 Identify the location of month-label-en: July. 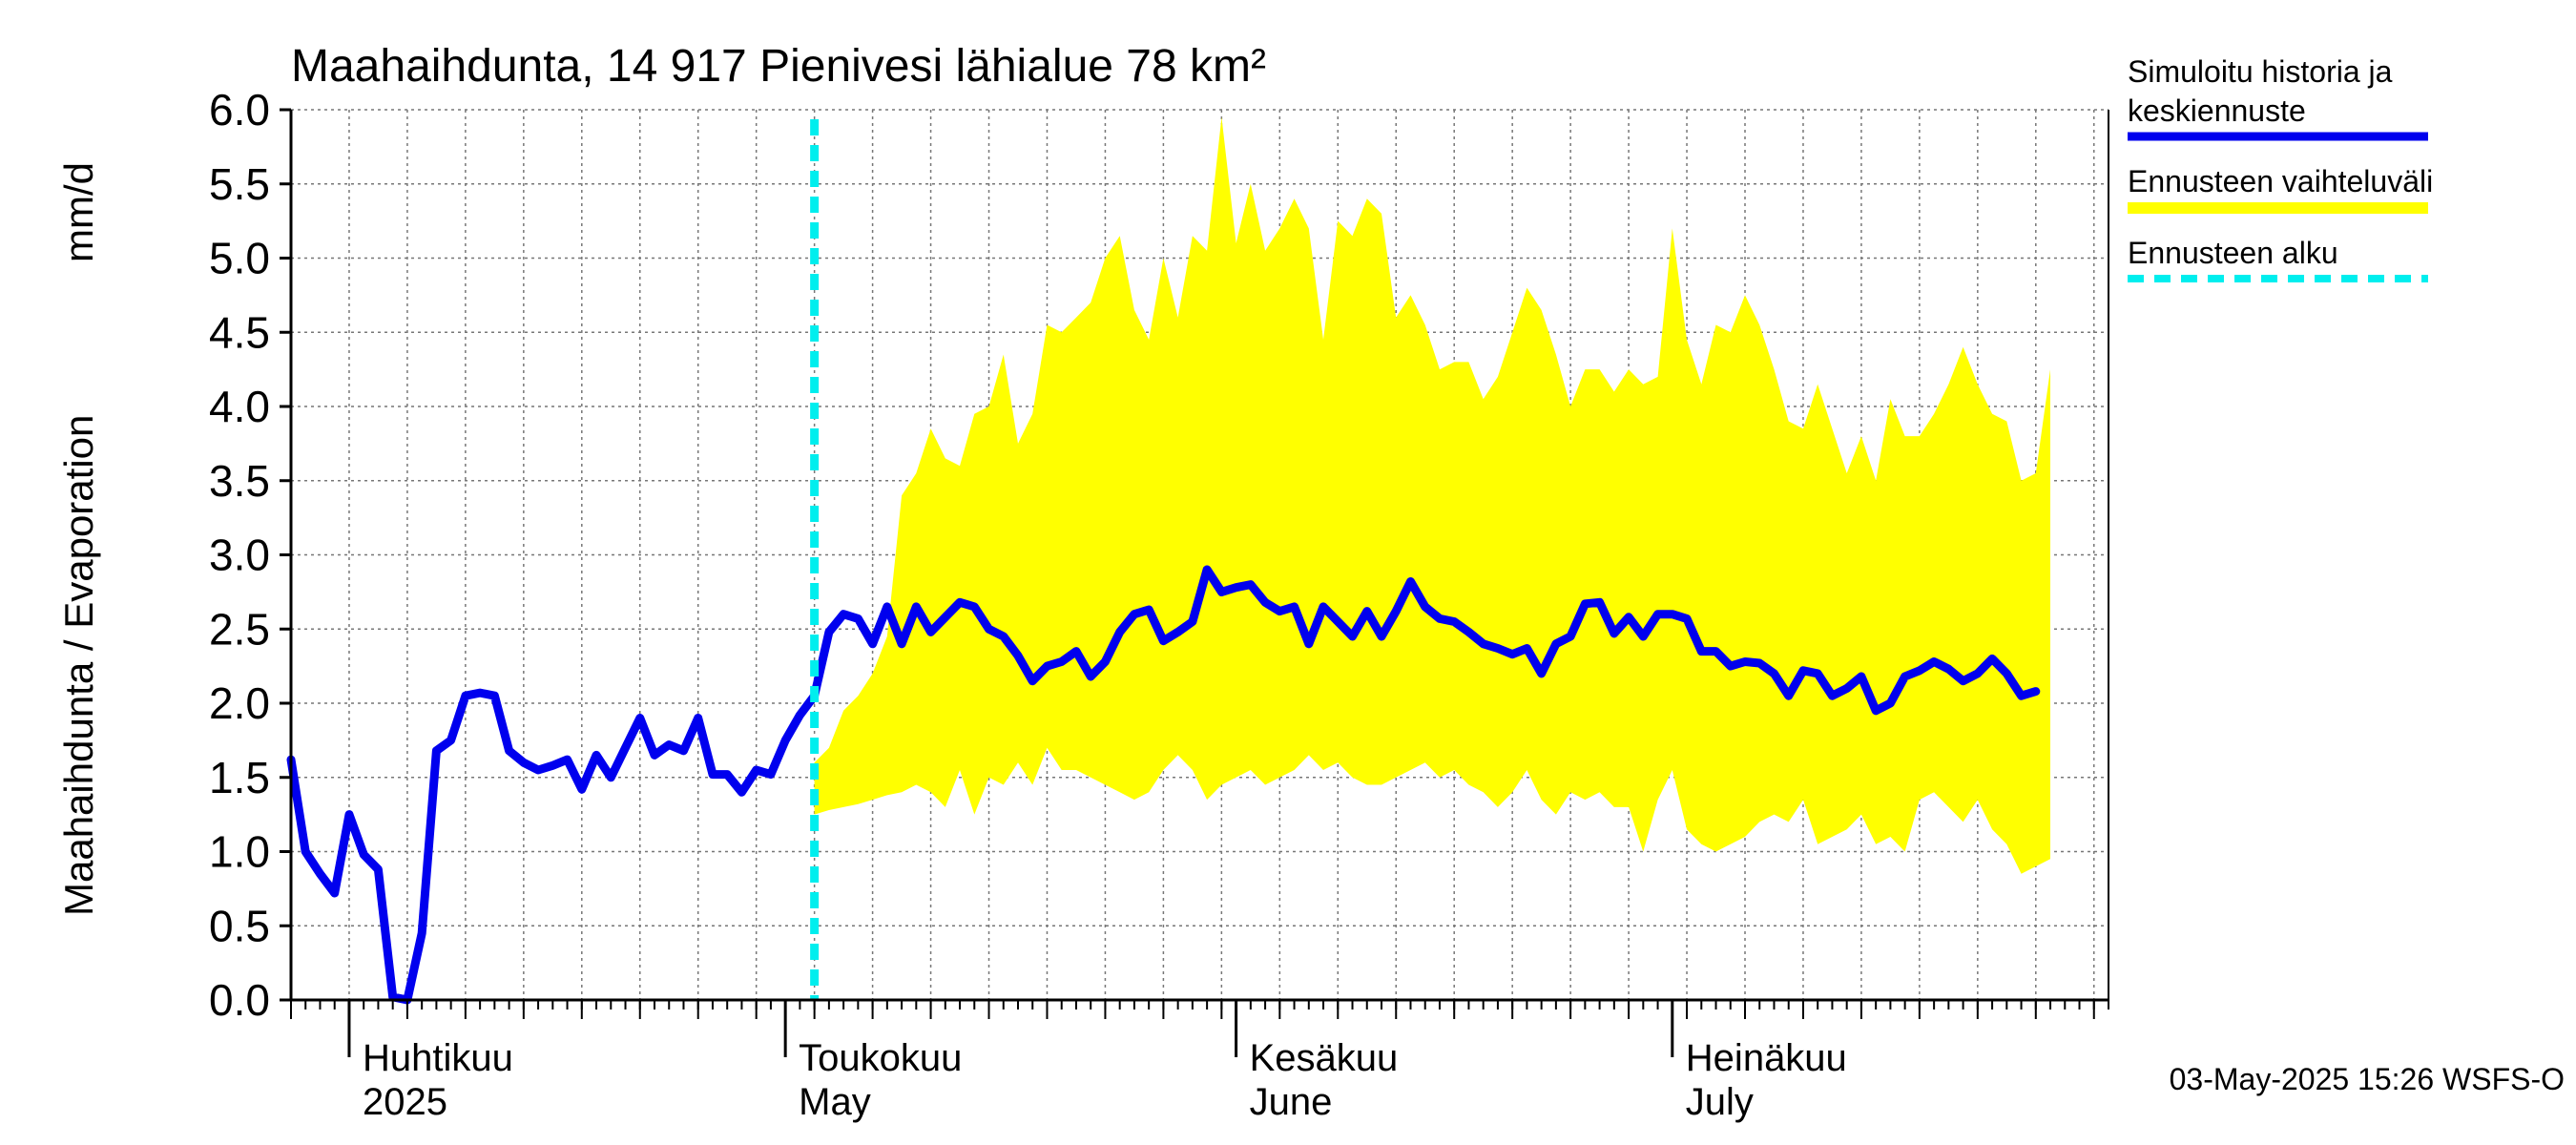
(1720, 1102).